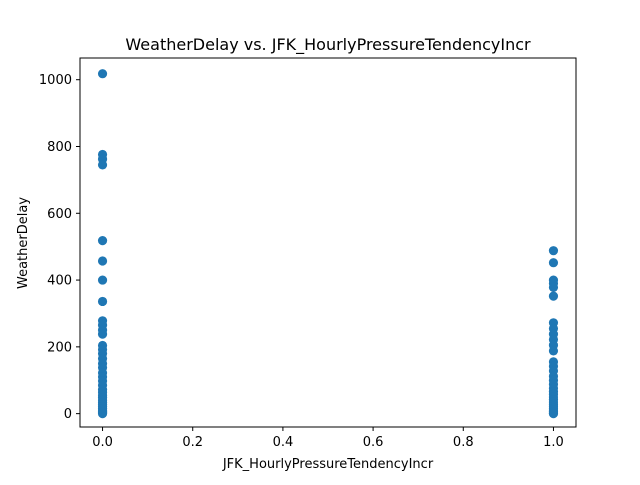 This screenshot has height=485, width=640. What do you see at coordinates (59, 347) in the screenshot?
I see `y-tick-label: 200` at bounding box center [59, 347].